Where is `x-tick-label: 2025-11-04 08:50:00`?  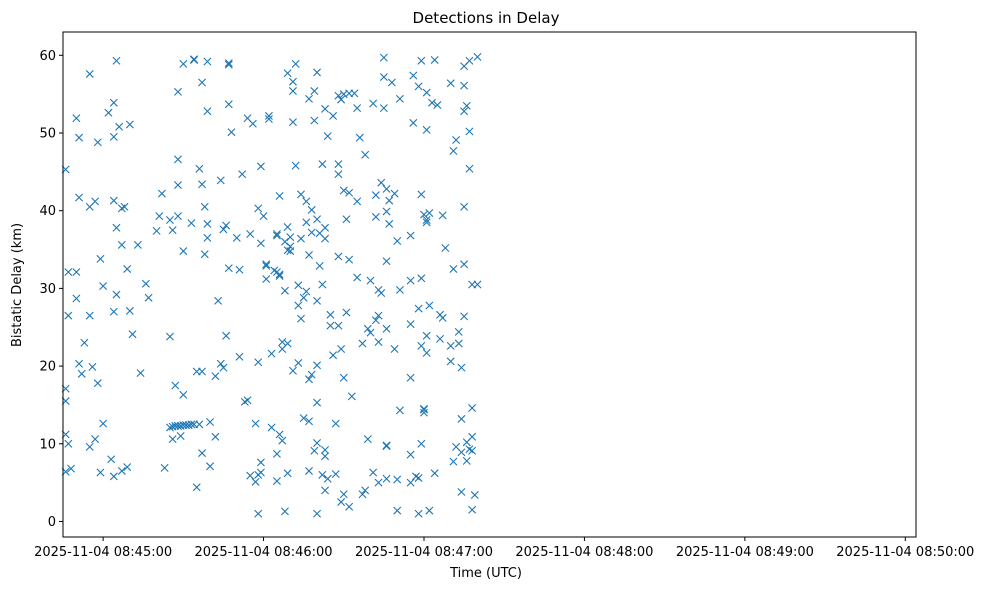
x-tick-label: 2025-11-04 08:50:00 is located at coordinates (905, 552).